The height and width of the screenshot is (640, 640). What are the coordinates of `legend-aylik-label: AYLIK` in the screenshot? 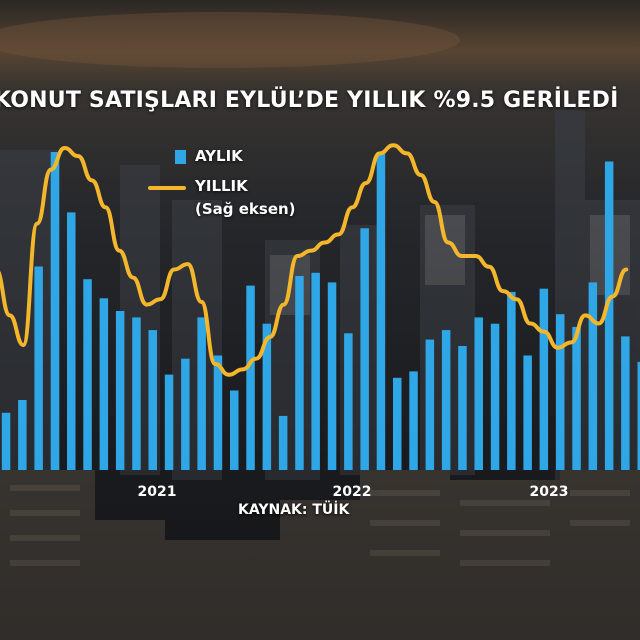 It's located at (219, 156).